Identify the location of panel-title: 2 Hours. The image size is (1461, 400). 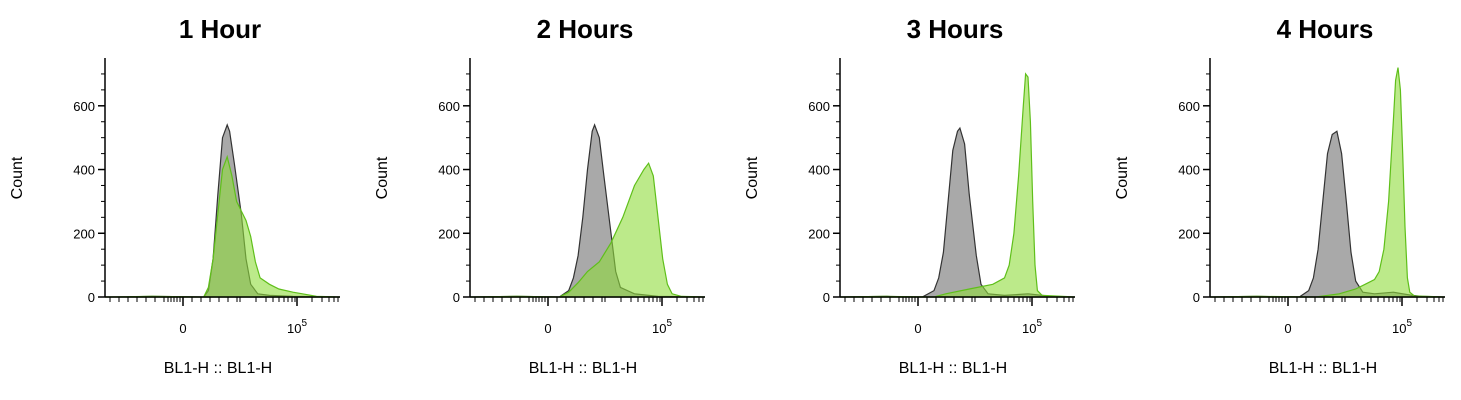
(585, 29).